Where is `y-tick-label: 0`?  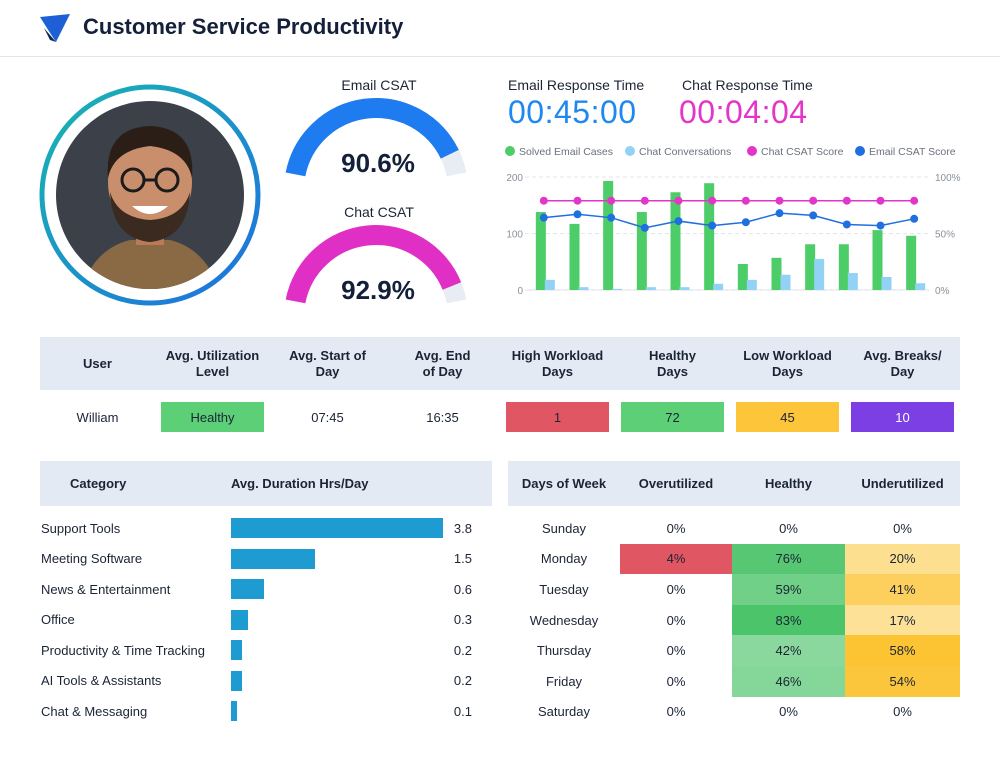
y-tick-label: 0 is located at coordinates (520, 291).